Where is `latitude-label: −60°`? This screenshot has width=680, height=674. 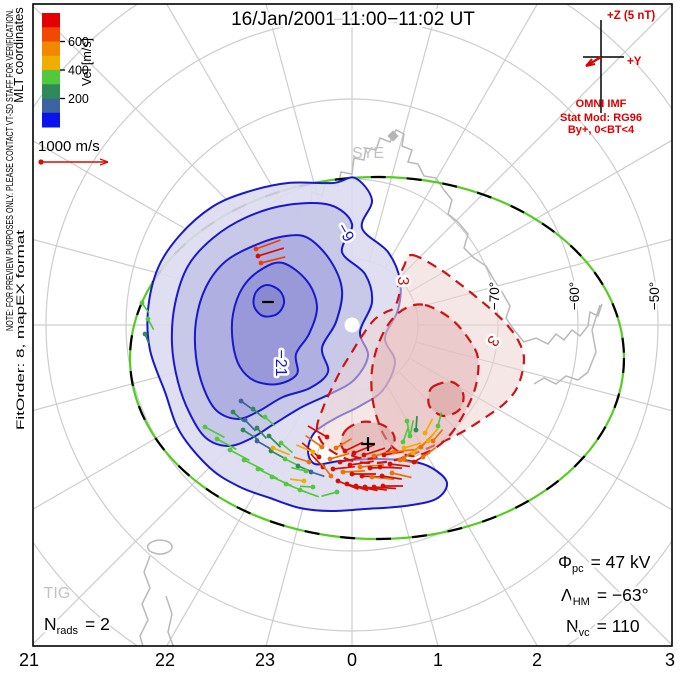
latitude-label: −60° is located at coordinates (574, 296).